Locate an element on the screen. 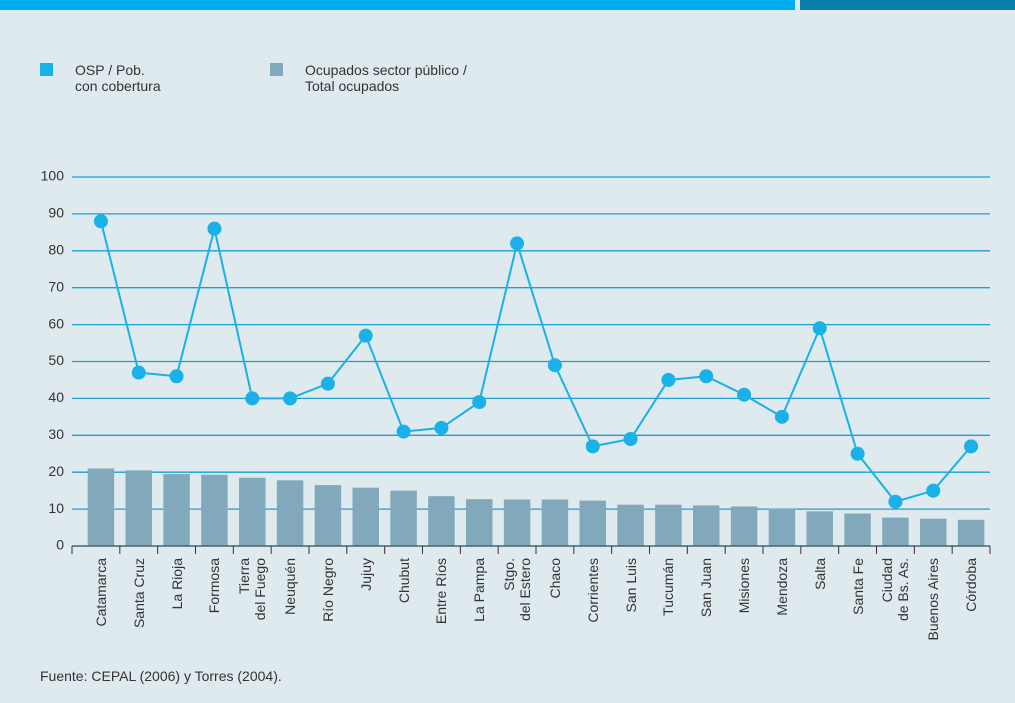  x-tick-label: Chaco is located at coordinates (554, 578).